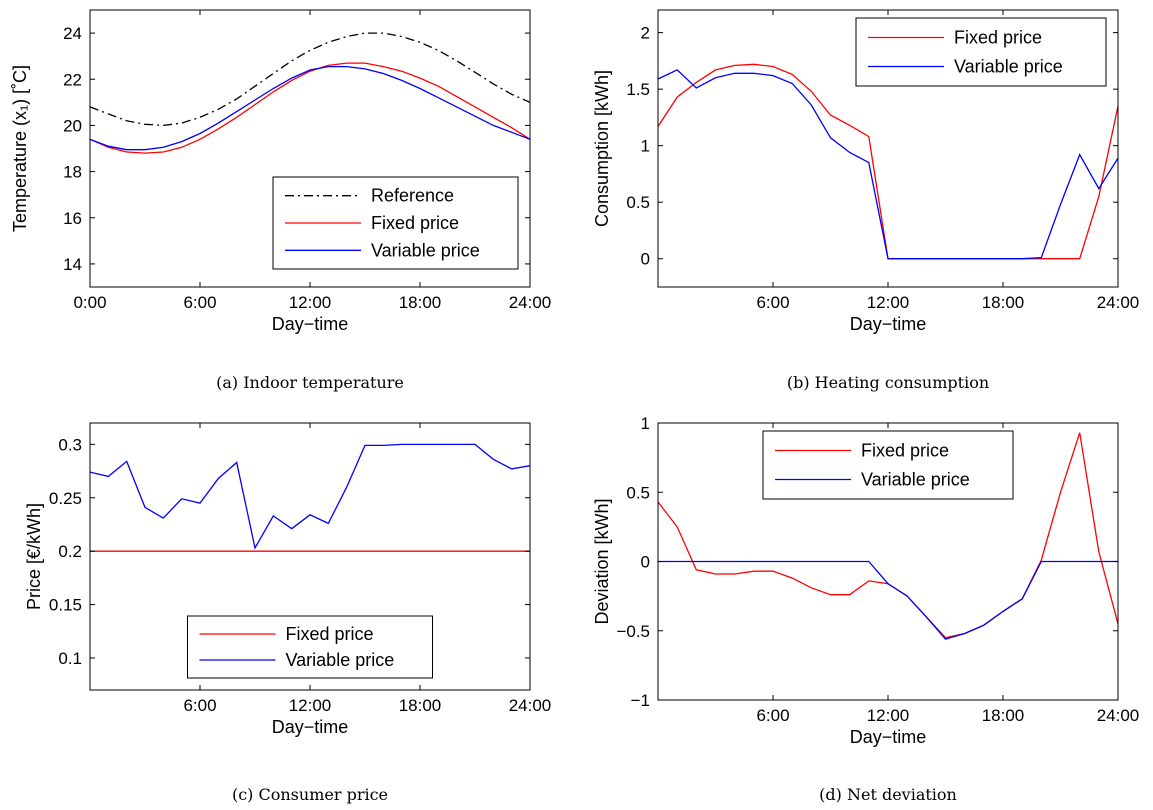  What do you see at coordinates (72, 79) in the screenshot?
I see `y-tick-label: 22` at bounding box center [72, 79].